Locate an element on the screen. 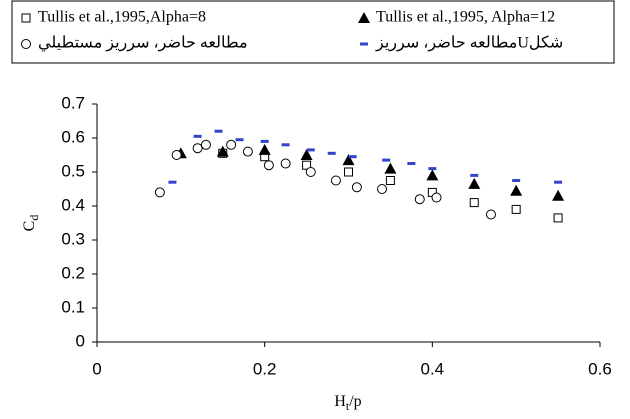 The height and width of the screenshot is (419, 630). y-tick-label: 0.6 is located at coordinates (73, 136).